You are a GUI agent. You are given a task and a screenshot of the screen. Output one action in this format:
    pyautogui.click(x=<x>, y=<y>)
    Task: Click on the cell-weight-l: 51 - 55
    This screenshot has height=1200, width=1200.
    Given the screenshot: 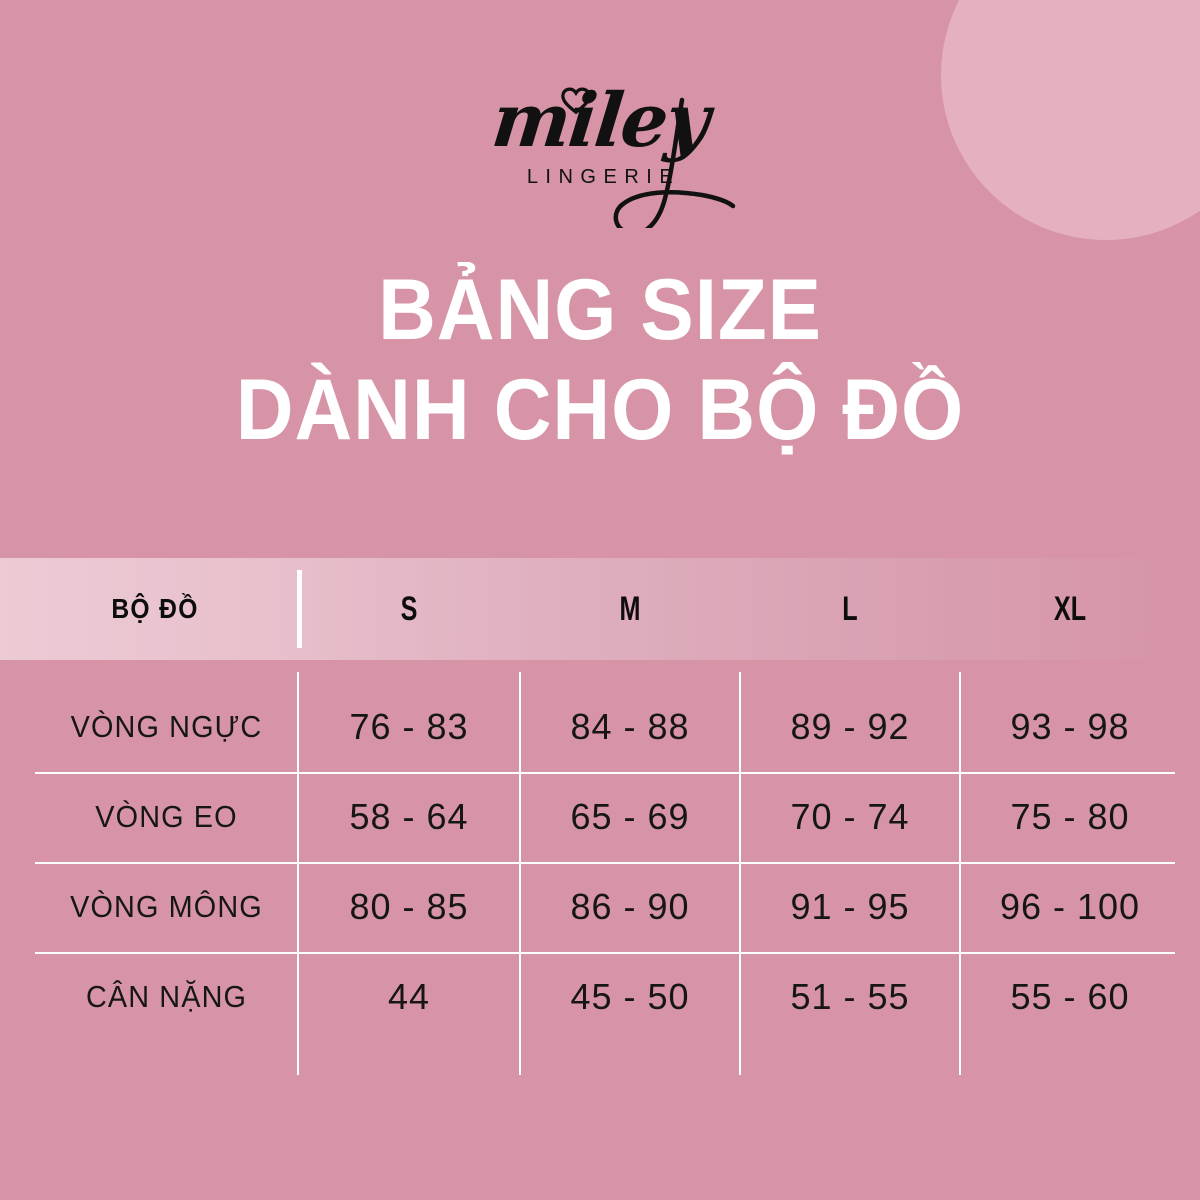 What is the action you would take?
    pyautogui.click(x=850, y=996)
    